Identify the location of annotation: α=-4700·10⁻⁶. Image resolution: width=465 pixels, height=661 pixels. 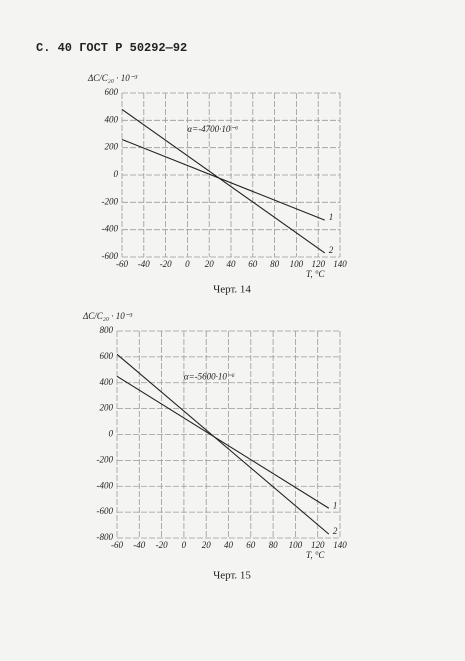
(212, 129).